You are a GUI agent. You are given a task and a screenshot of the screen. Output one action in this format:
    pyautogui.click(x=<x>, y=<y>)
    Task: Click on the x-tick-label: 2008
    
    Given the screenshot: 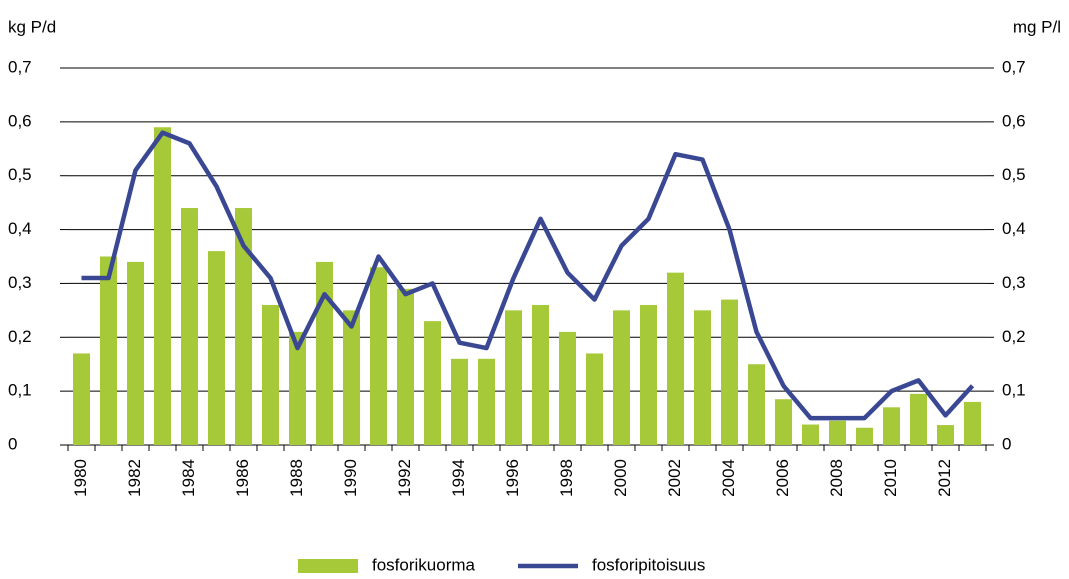 What is the action you would take?
    pyautogui.click(x=836, y=478)
    